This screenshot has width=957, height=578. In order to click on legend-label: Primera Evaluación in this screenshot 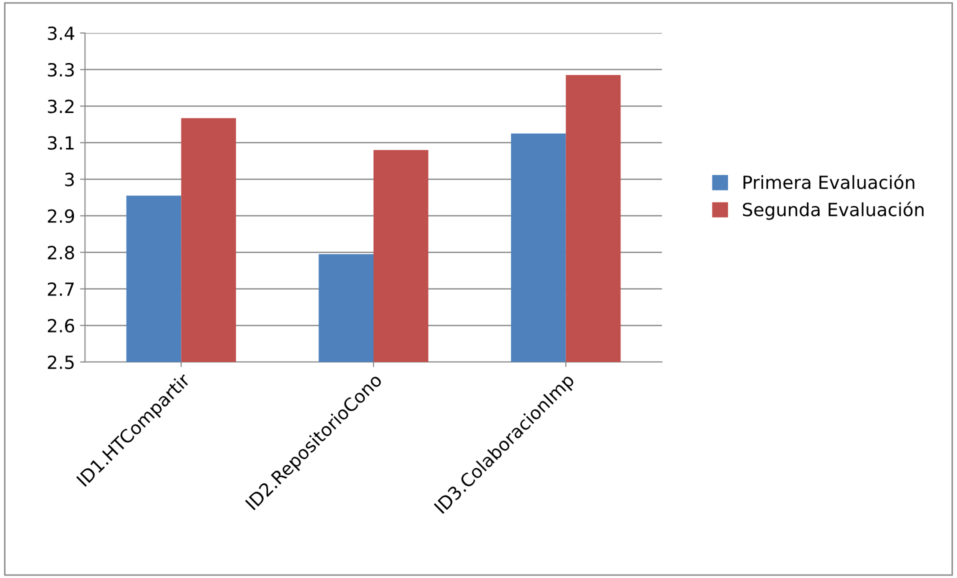, I will do `click(829, 182)`.